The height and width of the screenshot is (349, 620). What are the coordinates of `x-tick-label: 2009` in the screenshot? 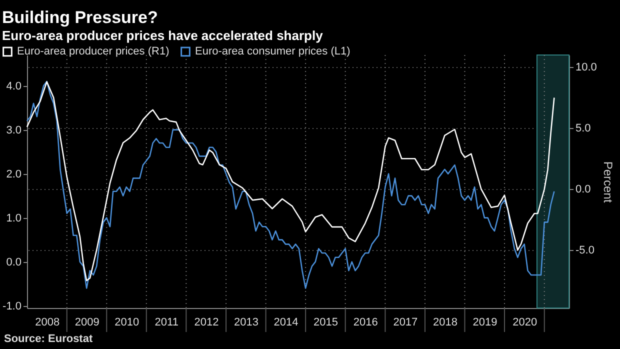 It's located at (87, 322).